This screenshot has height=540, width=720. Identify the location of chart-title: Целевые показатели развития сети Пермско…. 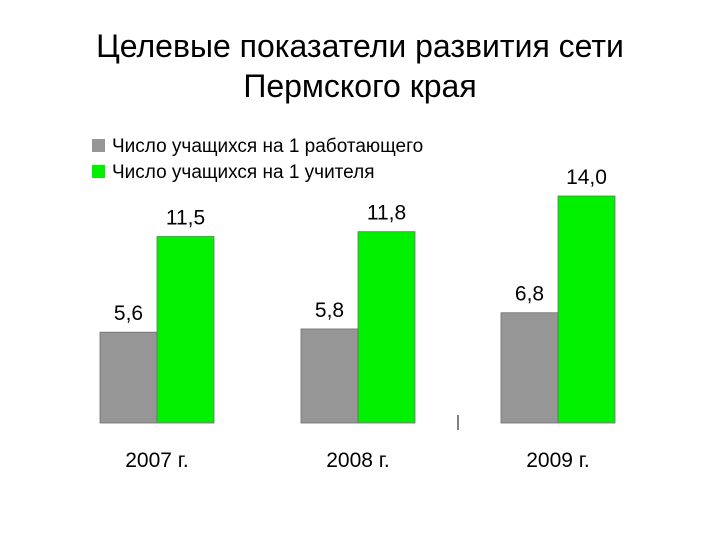
(360, 66).